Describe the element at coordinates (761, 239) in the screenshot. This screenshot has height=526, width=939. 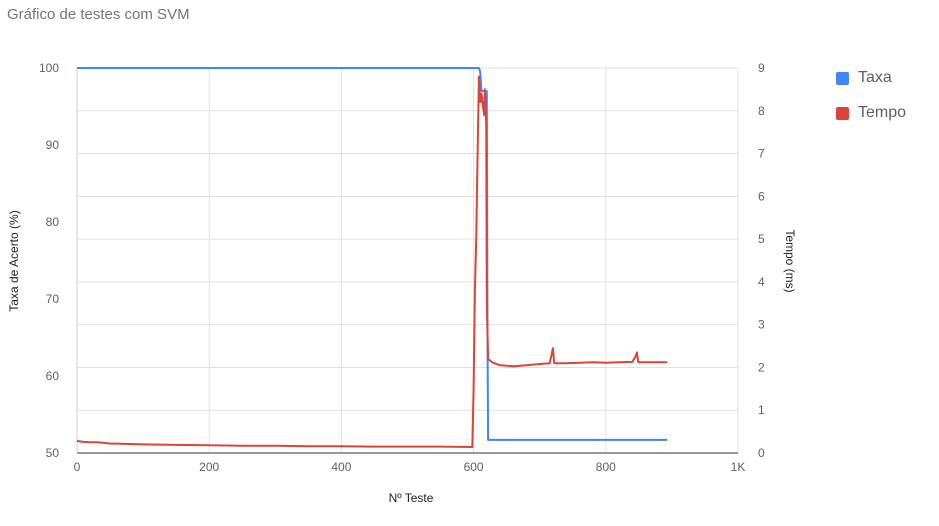
I see `y-right-tick-label: 5` at that location.